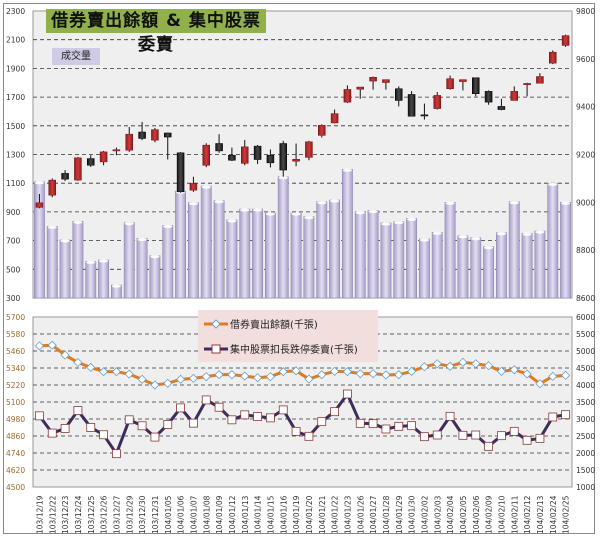 The image size is (600, 539). Describe the element at coordinates (412, 514) in the screenshot. I see `x-tick-label-date: 104/01/30` at that location.